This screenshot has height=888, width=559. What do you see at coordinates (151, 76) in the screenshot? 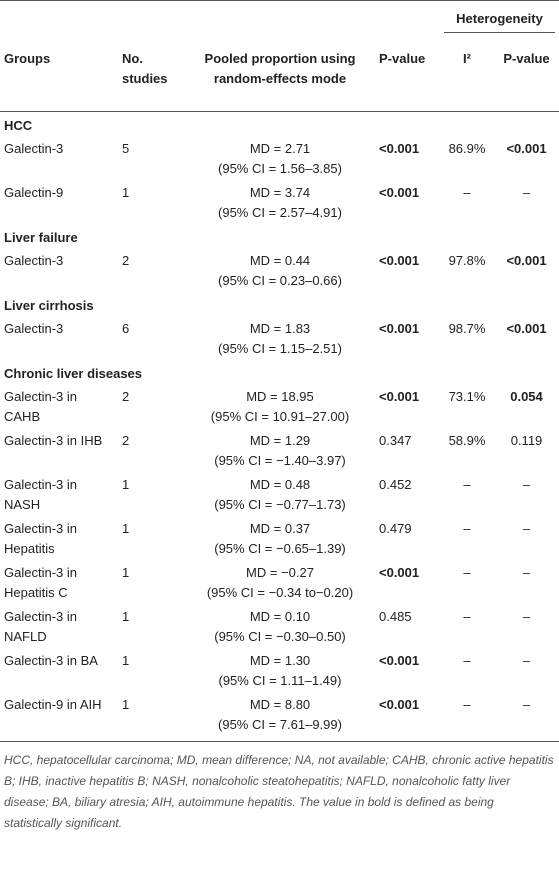
I see `header-studies: No. studies` at bounding box center [151, 76].